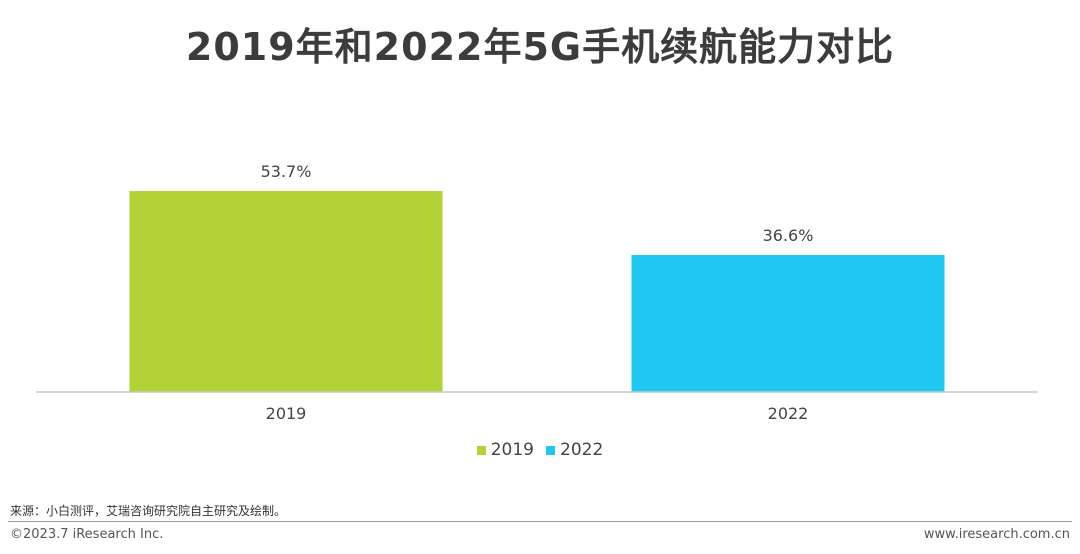 The width and height of the screenshot is (1080, 554). Describe the element at coordinates (996, 534) in the screenshot. I see `website-link: www.iresearch.com.cn` at that location.